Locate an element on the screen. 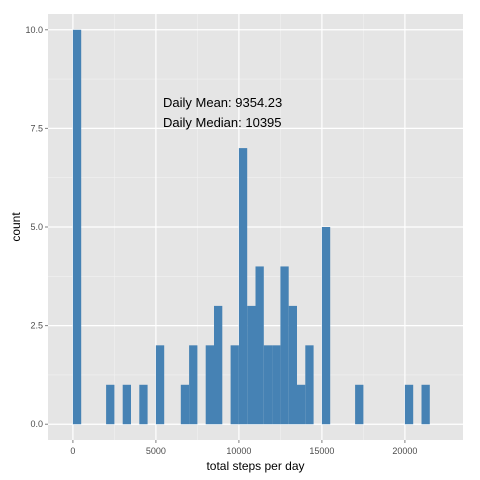 The height and width of the screenshot is (480, 480). x-tick-label: 5000 is located at coordinates (156, 451).